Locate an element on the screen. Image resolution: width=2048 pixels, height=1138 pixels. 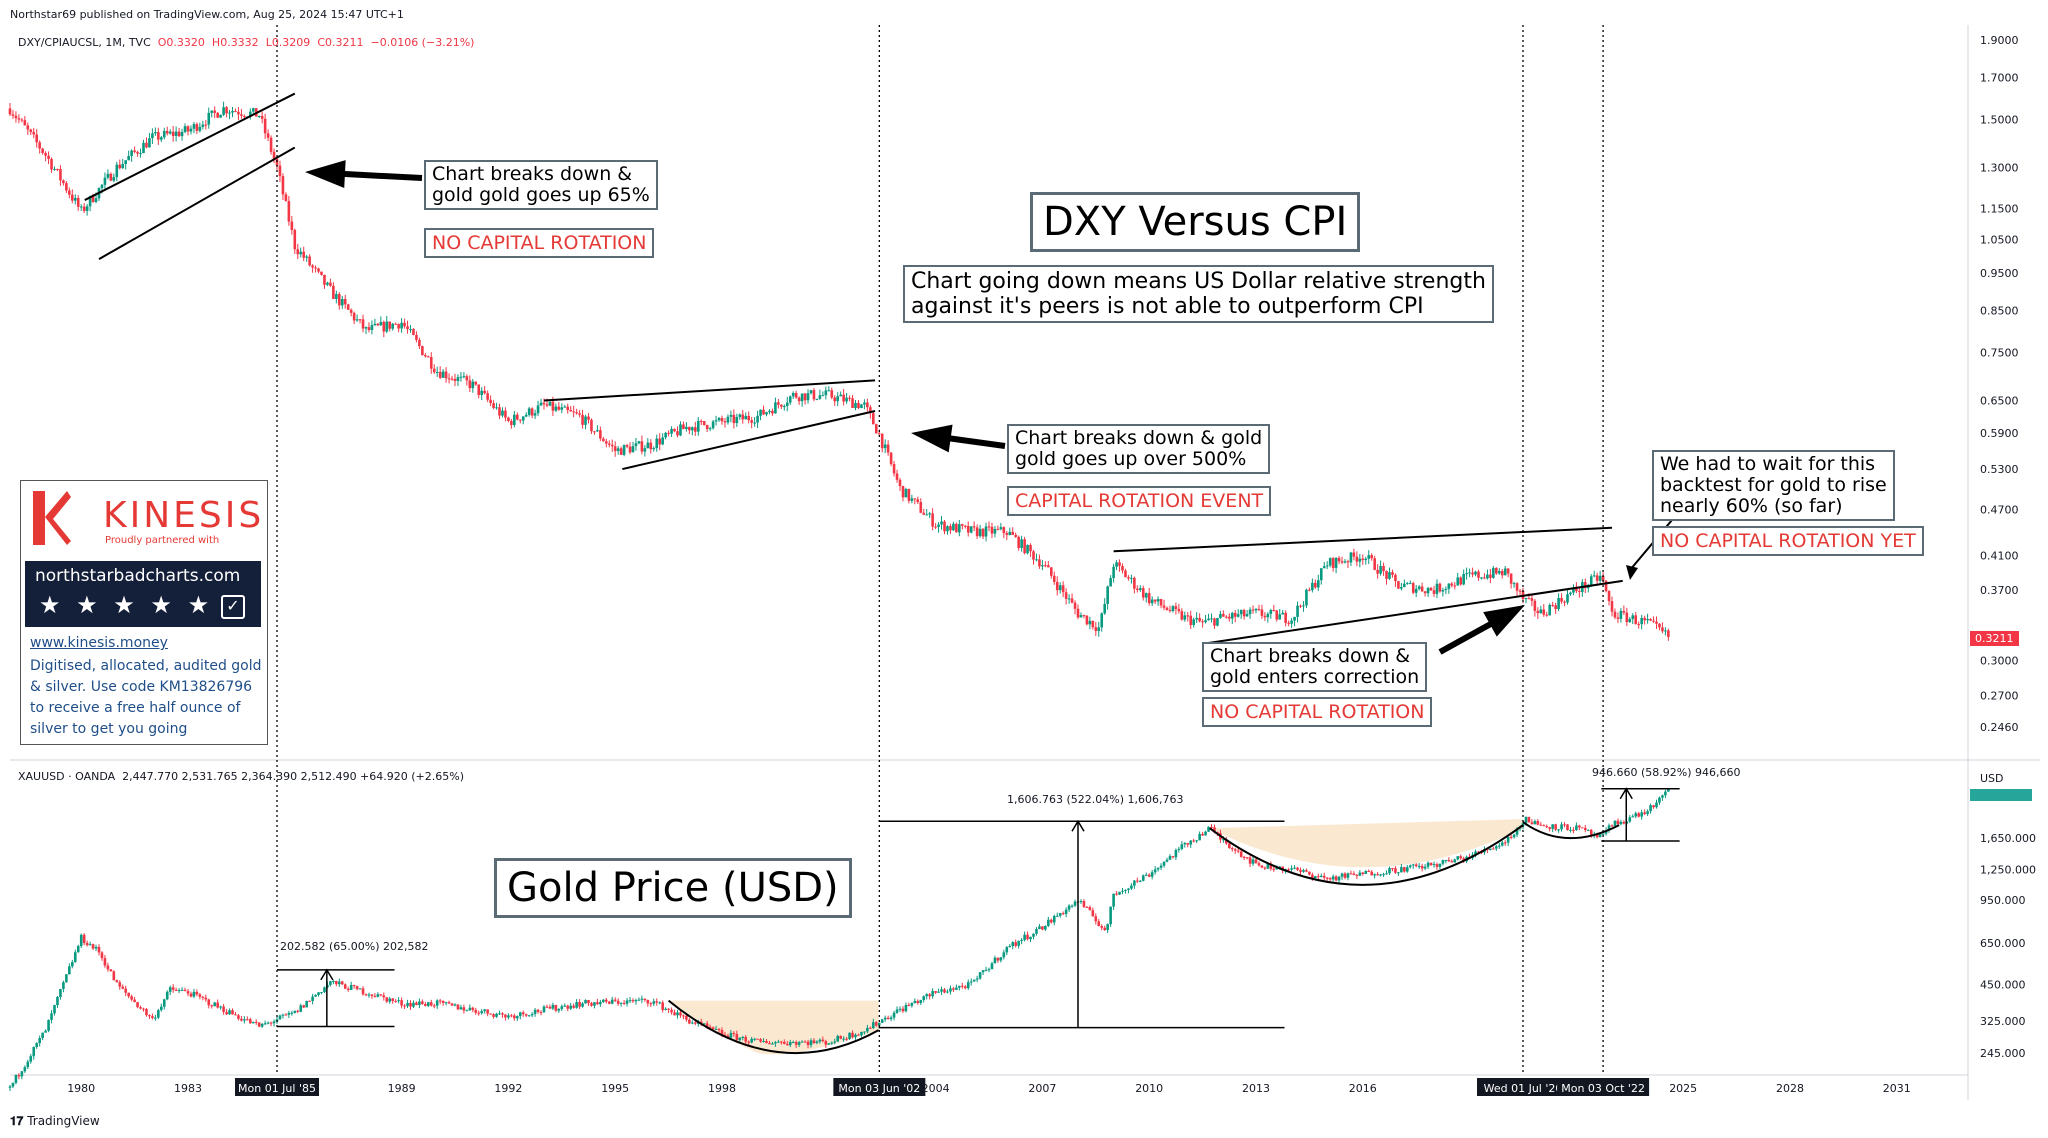
dxy-tick-8: 0.7500 is located at coordinates (1999, 352).